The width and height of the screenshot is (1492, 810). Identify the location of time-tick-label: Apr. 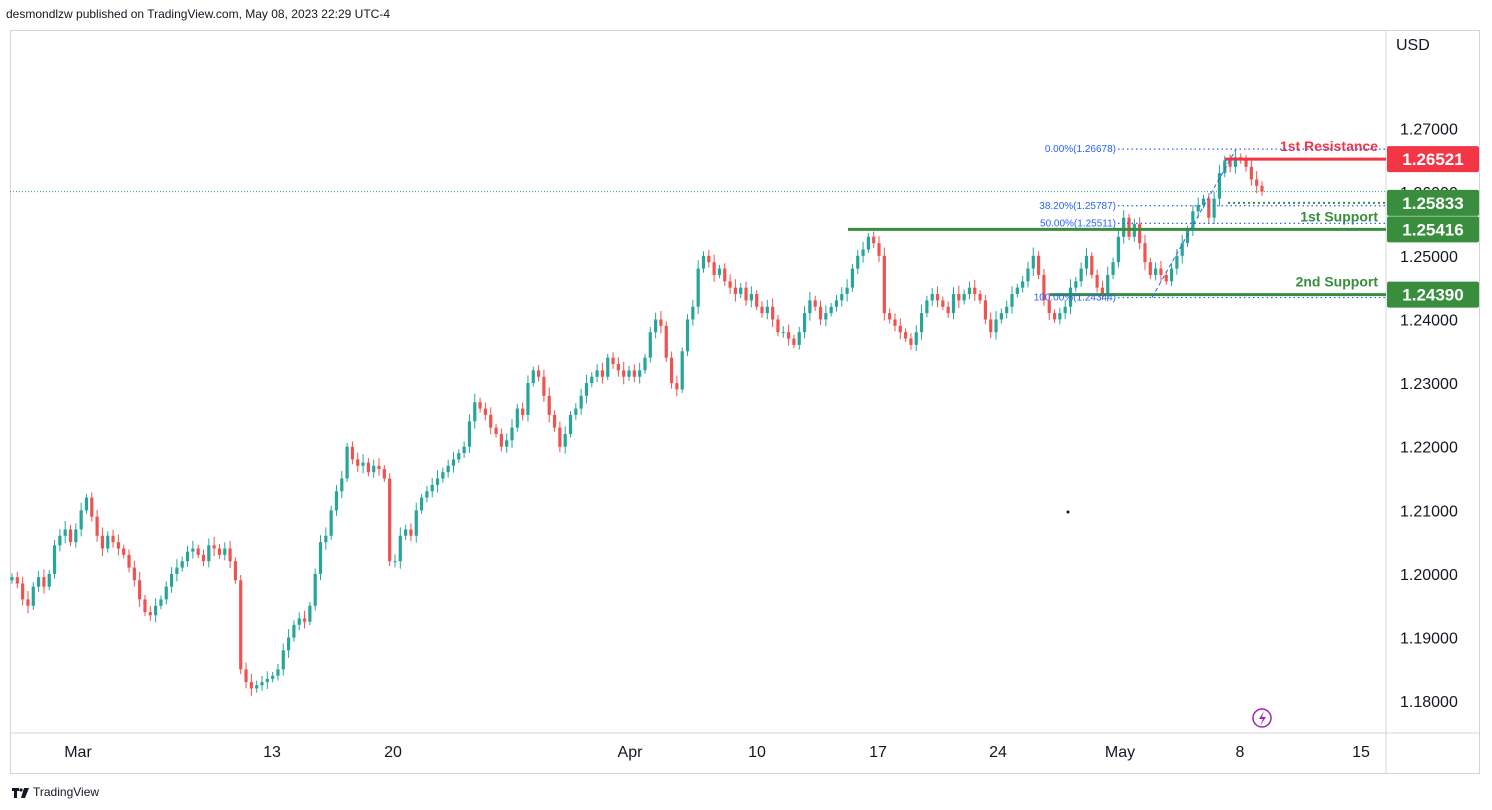
(631, 752).